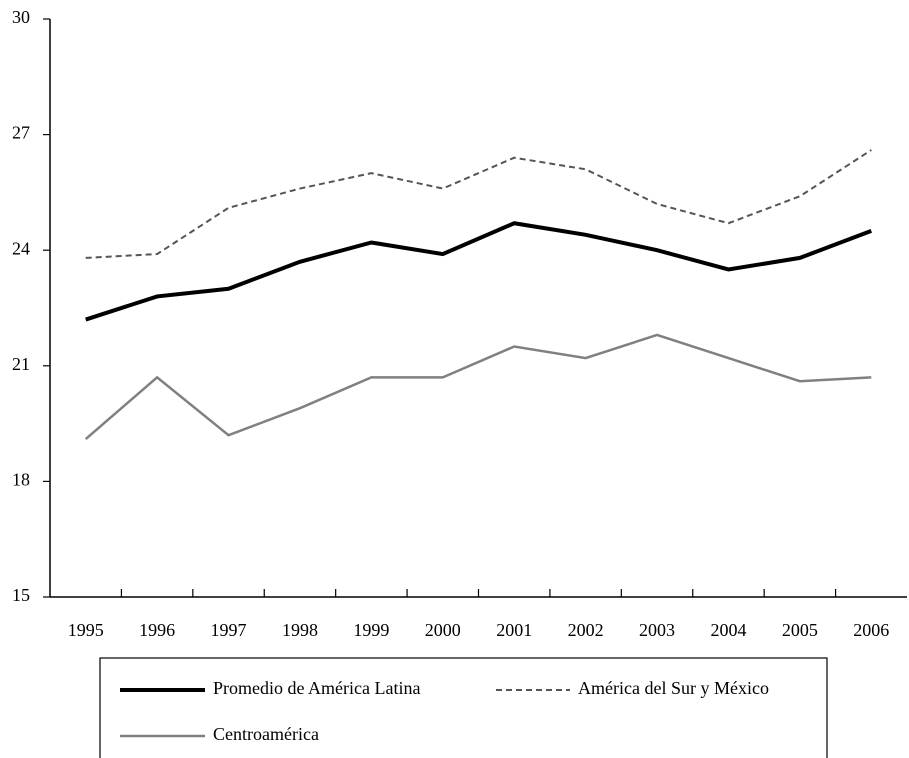 The image size is (909, 758). I want to click on x-tick-label: 2003, so click(657, 630).